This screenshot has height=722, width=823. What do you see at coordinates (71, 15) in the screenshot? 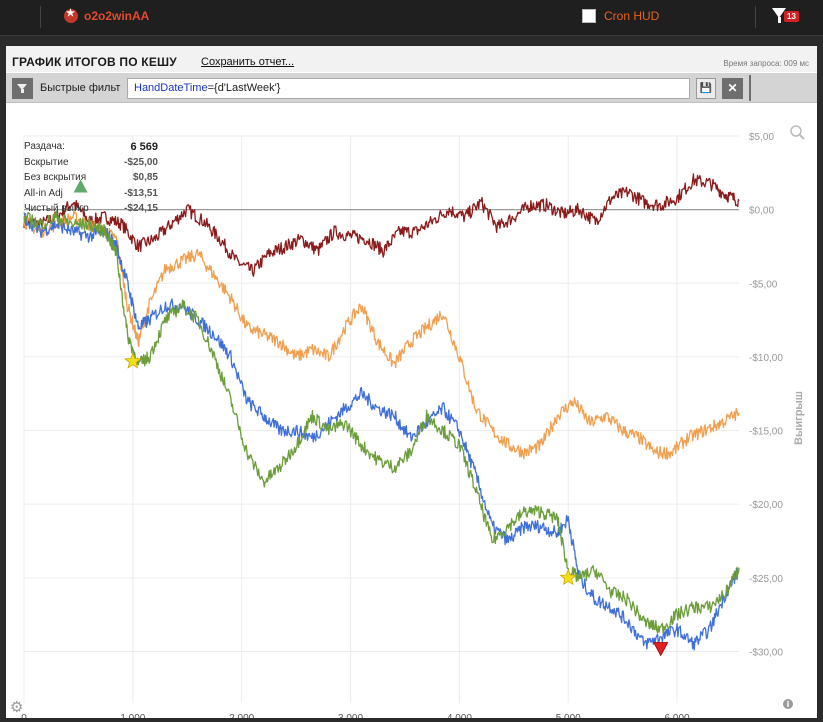
I see `pokerstars-icon` at bounding box center [71, 15].